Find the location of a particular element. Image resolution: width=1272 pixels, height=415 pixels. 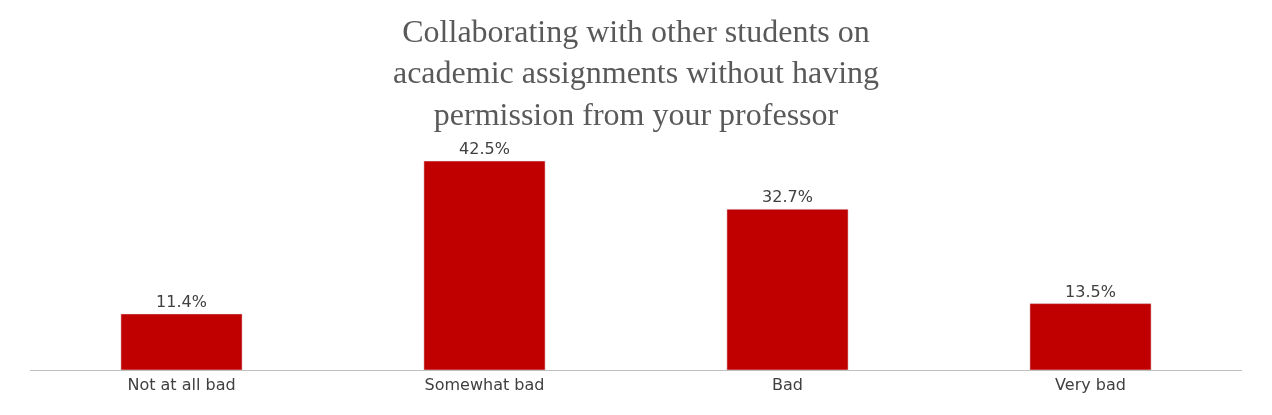

x-tick-label: Bad is located at coordinates (787, 385).